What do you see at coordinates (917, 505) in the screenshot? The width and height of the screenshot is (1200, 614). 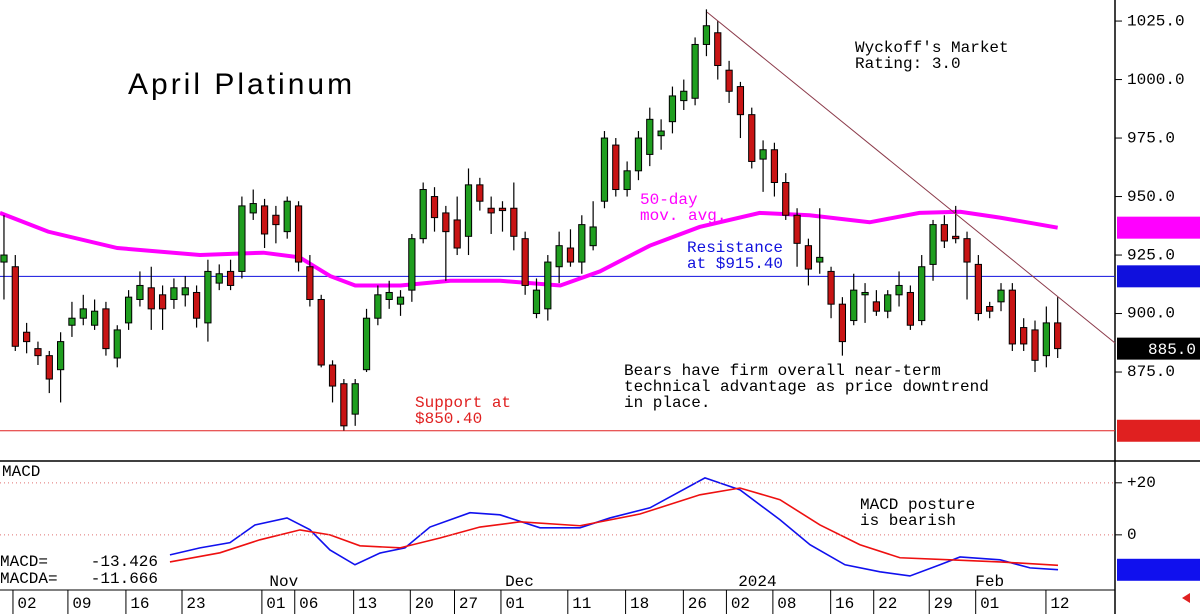 I see `annotation: MACD posture` at bounding box center [917, 505].